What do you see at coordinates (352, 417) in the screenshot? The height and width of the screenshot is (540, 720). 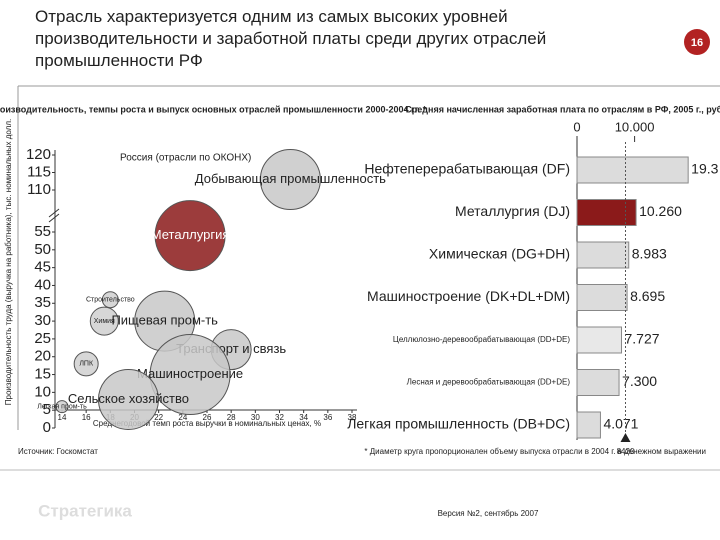 I see `x-tick-label: 38` at bounding box center [352, 417].